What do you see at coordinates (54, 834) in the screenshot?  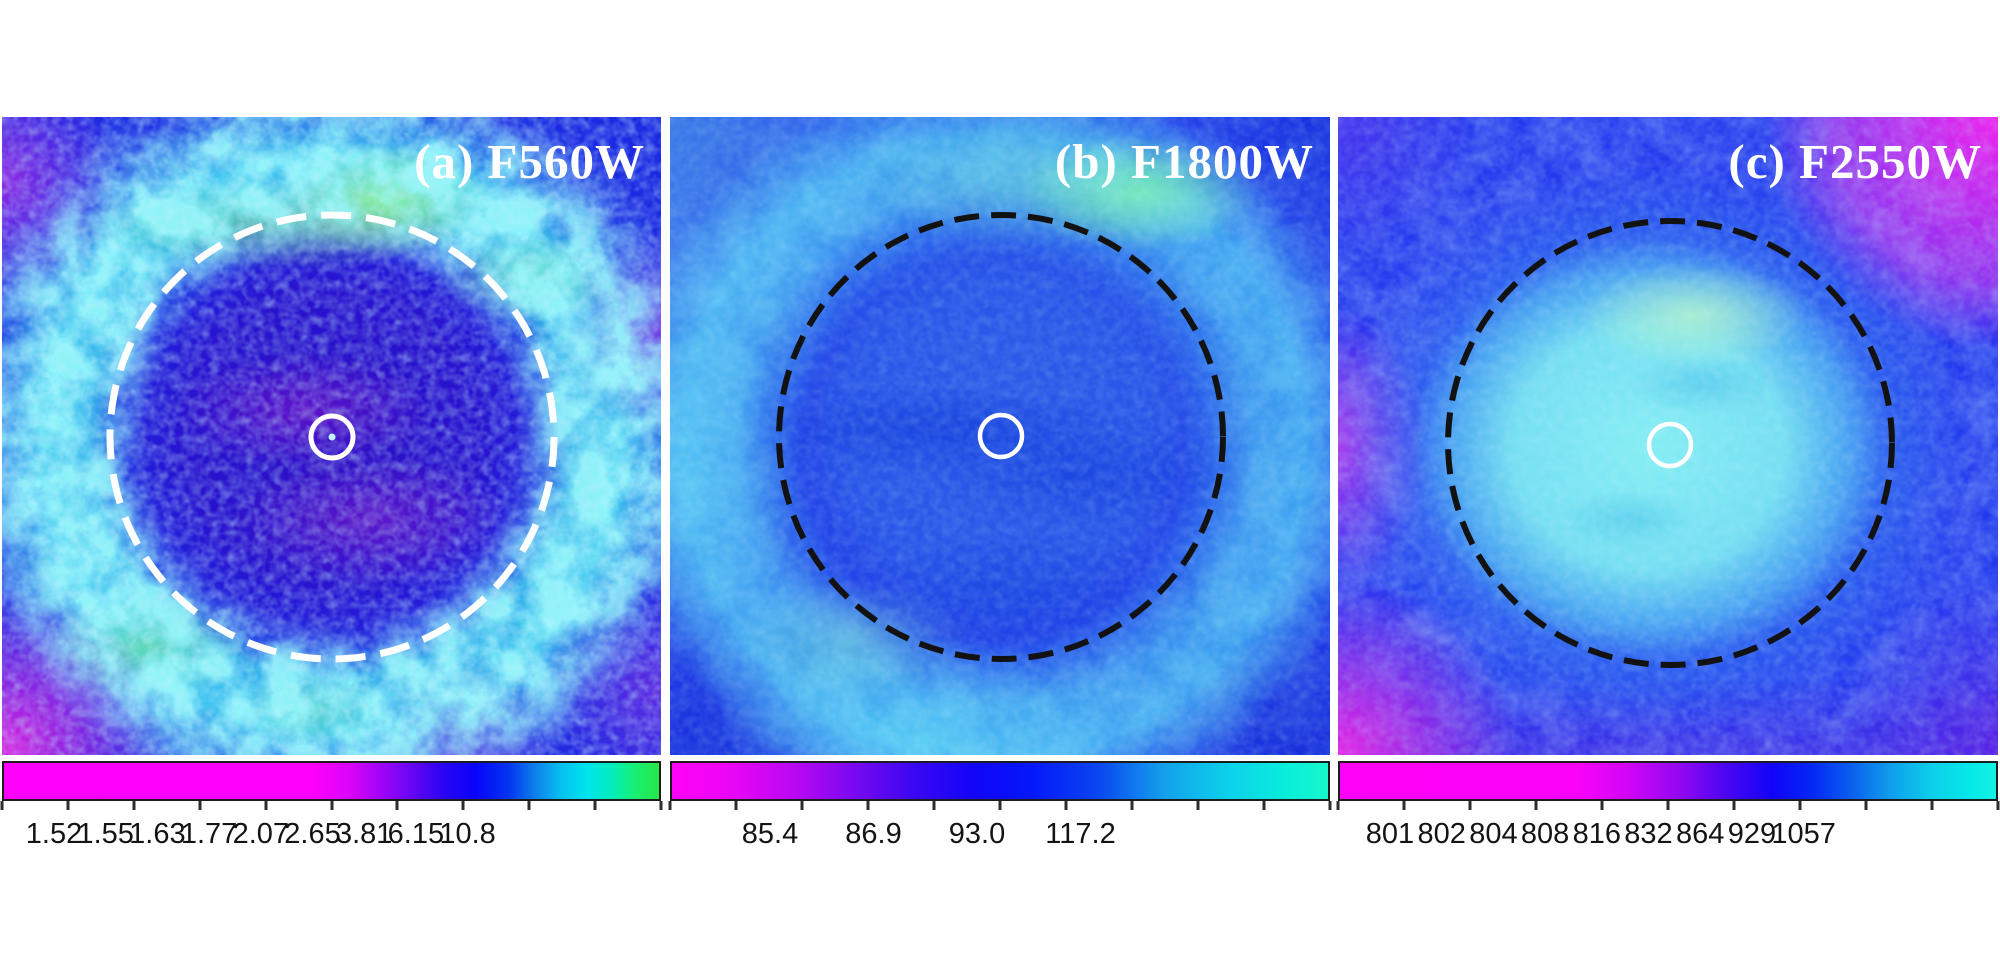 I see `colorbar-tick-label: 1.52` at bounding box center [54, 834].